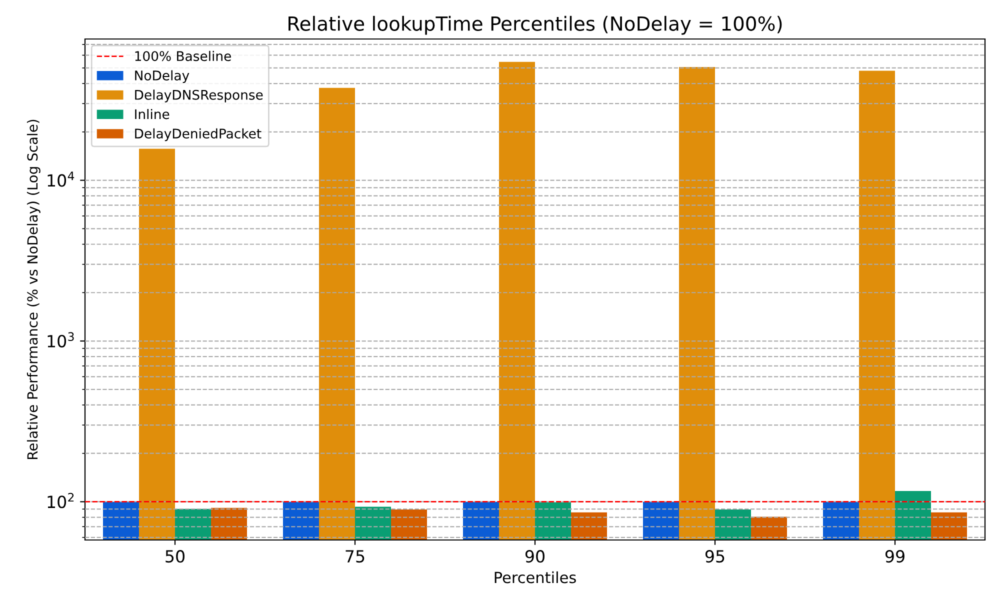 The height and width of the screenshot is (600, 1000). Describe the element at coordinates (61, 179) in the screenshot. I see `y-tick-label: 10$^{4}$` at that location.